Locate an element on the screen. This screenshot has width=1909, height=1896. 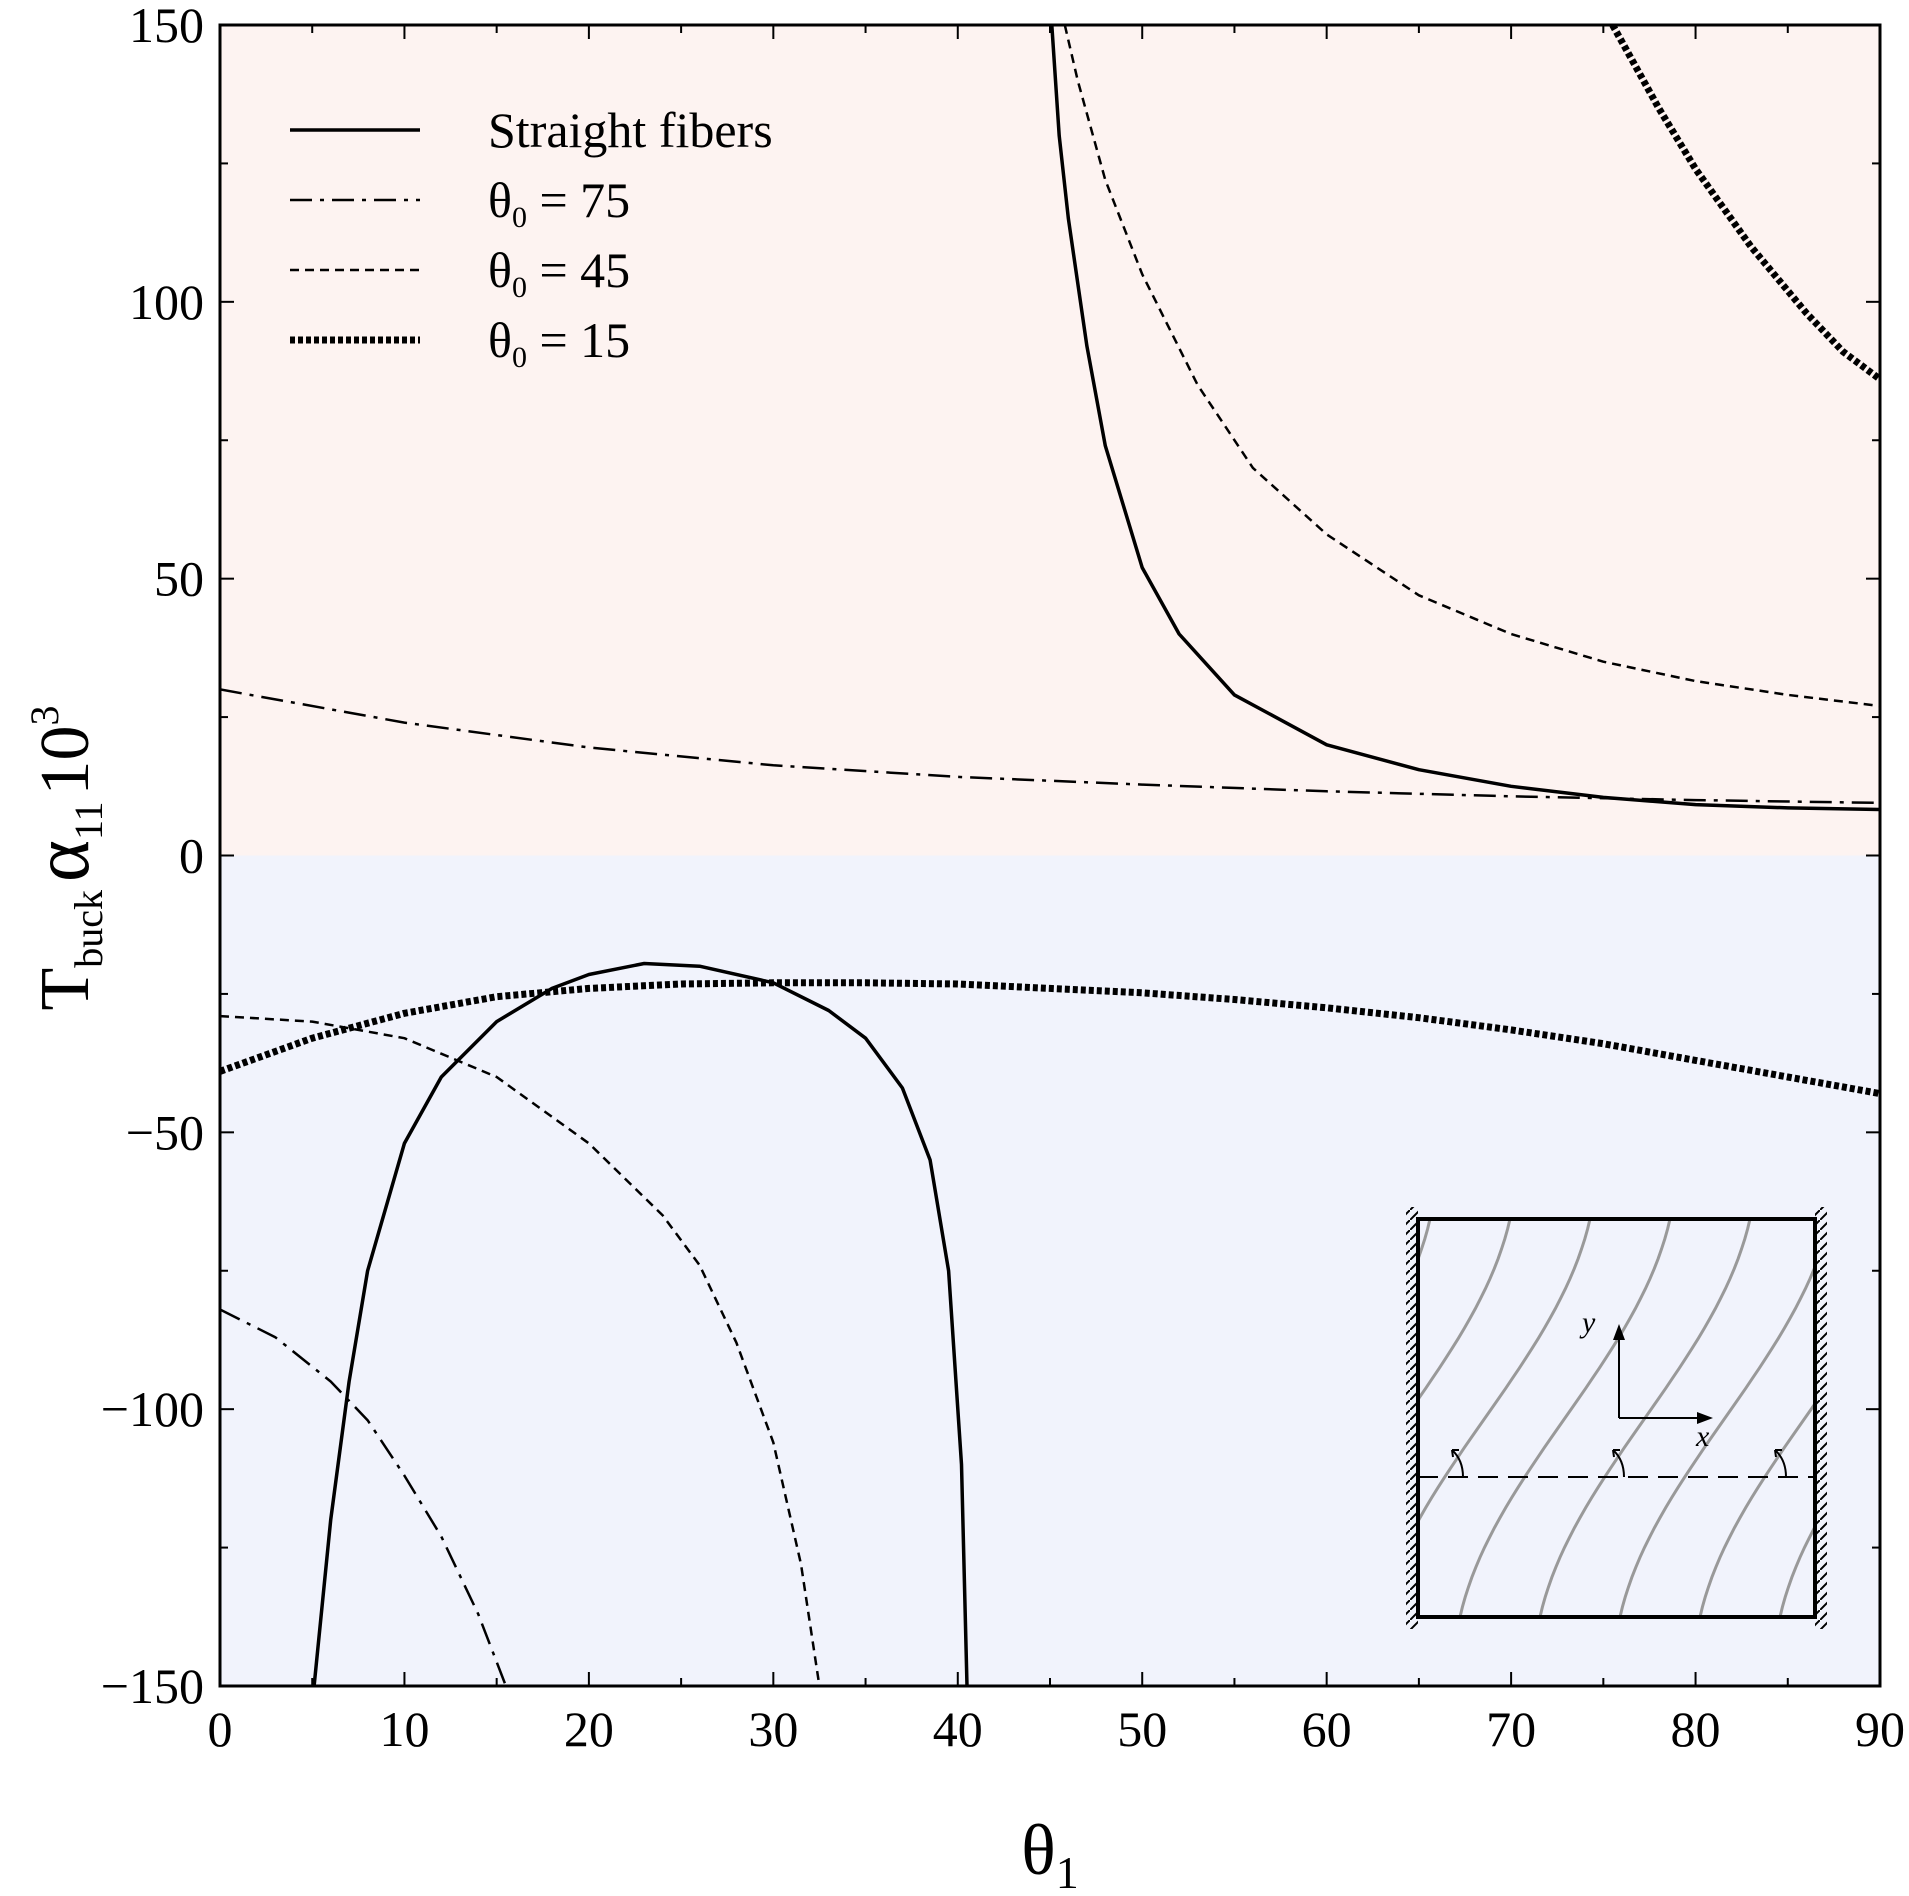
x-tick-label: 80 is located at coordinates (1696, 1729).